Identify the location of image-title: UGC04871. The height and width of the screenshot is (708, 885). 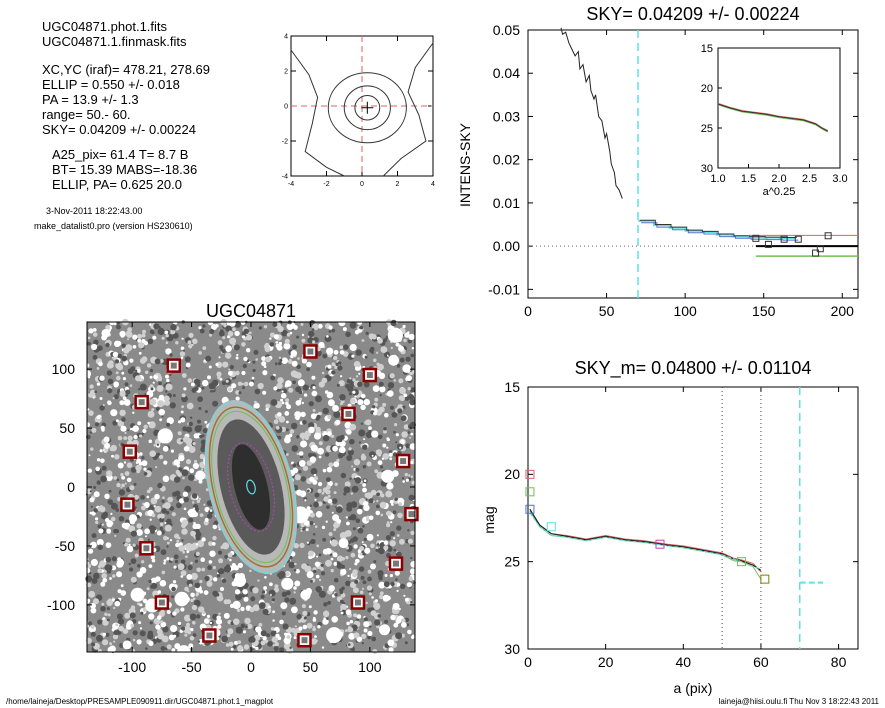
(251, 311).